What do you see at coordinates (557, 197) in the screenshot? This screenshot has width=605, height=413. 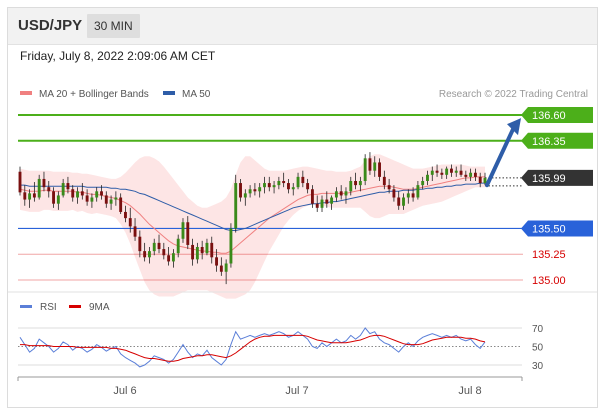 I see `level-tags: 136.60 136.35 135.50 135.25 135.00 135.99` at bounding box center [557, 197].